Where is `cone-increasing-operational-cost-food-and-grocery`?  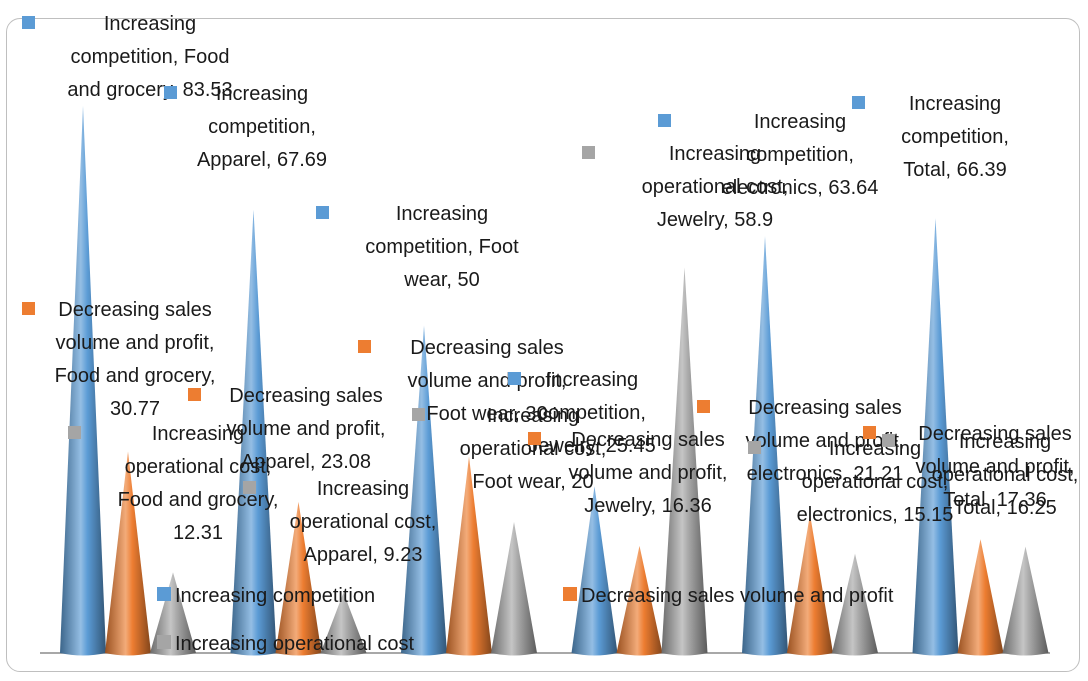
cone-increasing-operational-cost-food-and-grocery is located at coordinates (173, 614).